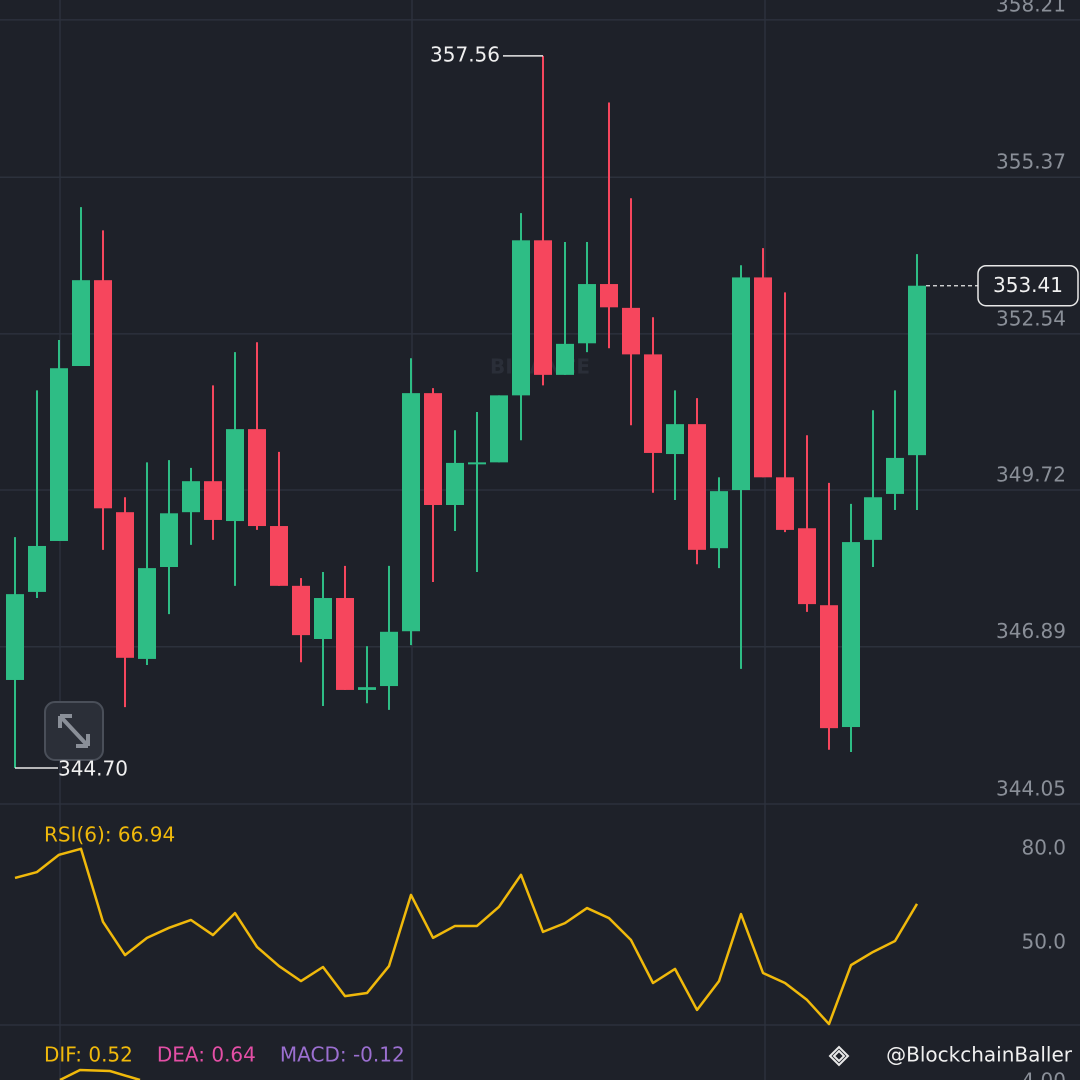  I want to click on macd-tick-label: 4.00, so click(1043, 1074).